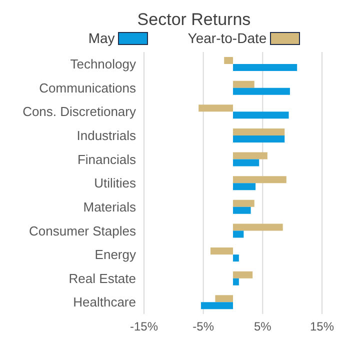  I want to click on y-tick-label: Energy, so click(115, 254).